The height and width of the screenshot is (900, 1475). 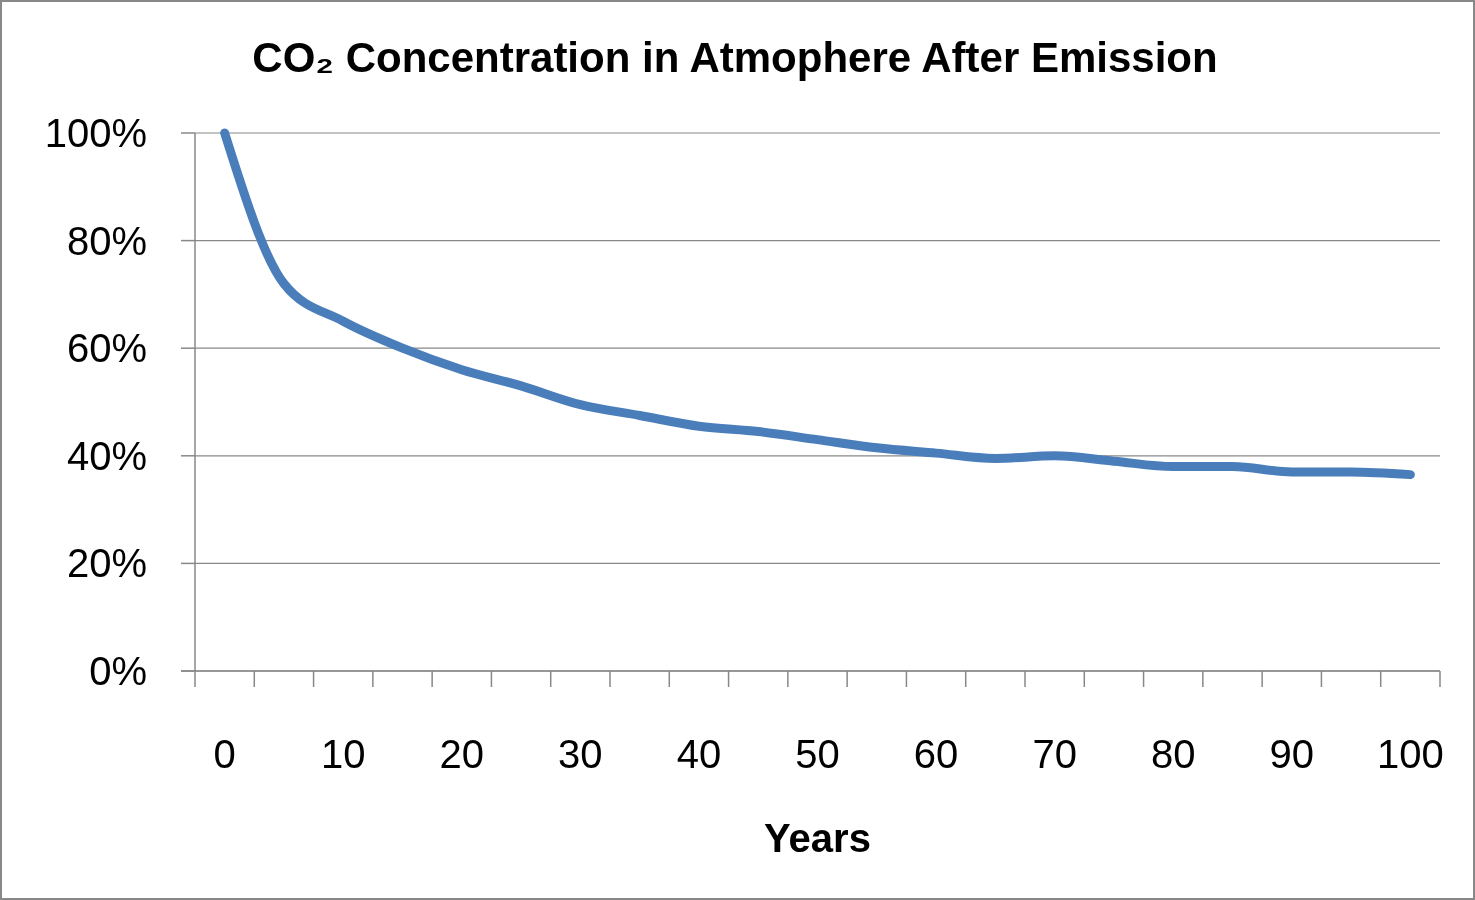 I want to click on x-axis-title: Years, so click(x=817, y=838).